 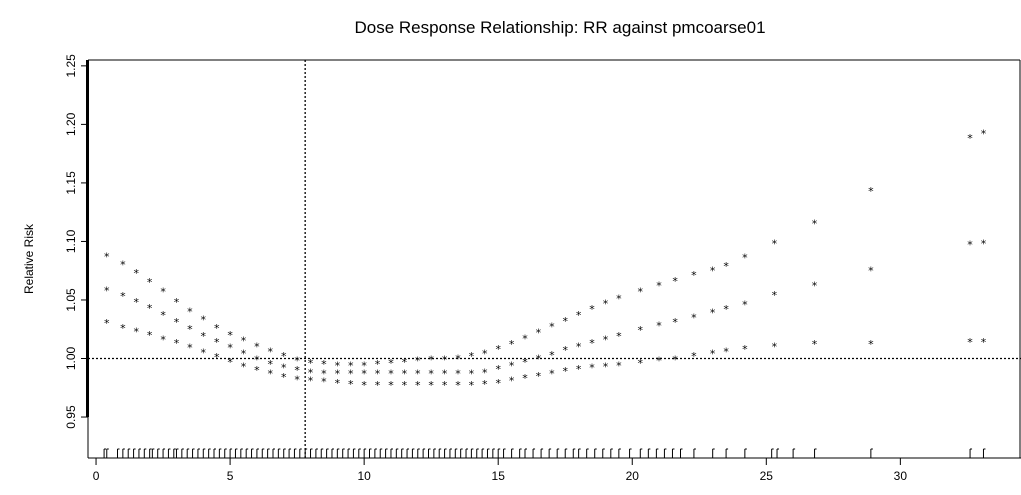 What do you see at coordinates (71, 358) in the screenshot?
I see `y-tick-label: 1.00` at bounding box center [71, 358].